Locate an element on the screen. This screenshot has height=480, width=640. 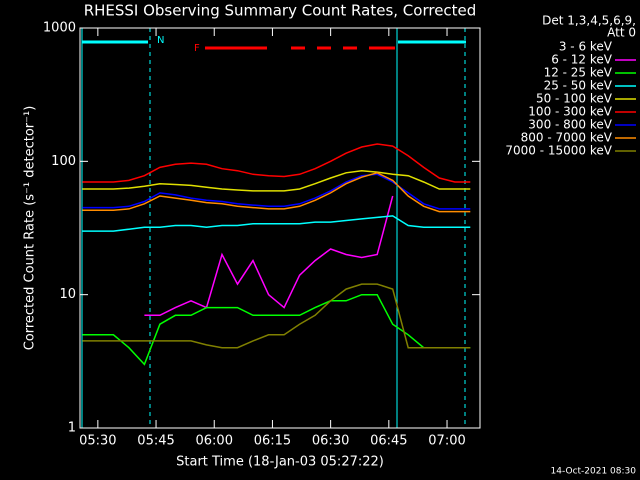
x-tick-label: 06:00 is located at coordinates (214, 441).